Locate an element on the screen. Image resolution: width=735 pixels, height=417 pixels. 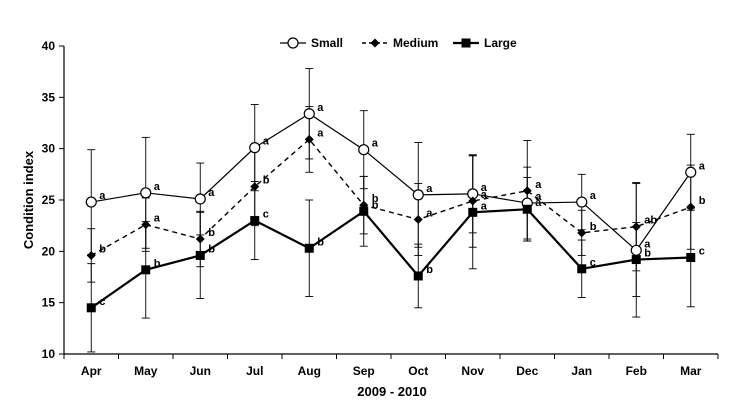
legend-marker-large is located at coordinates (466, 43).